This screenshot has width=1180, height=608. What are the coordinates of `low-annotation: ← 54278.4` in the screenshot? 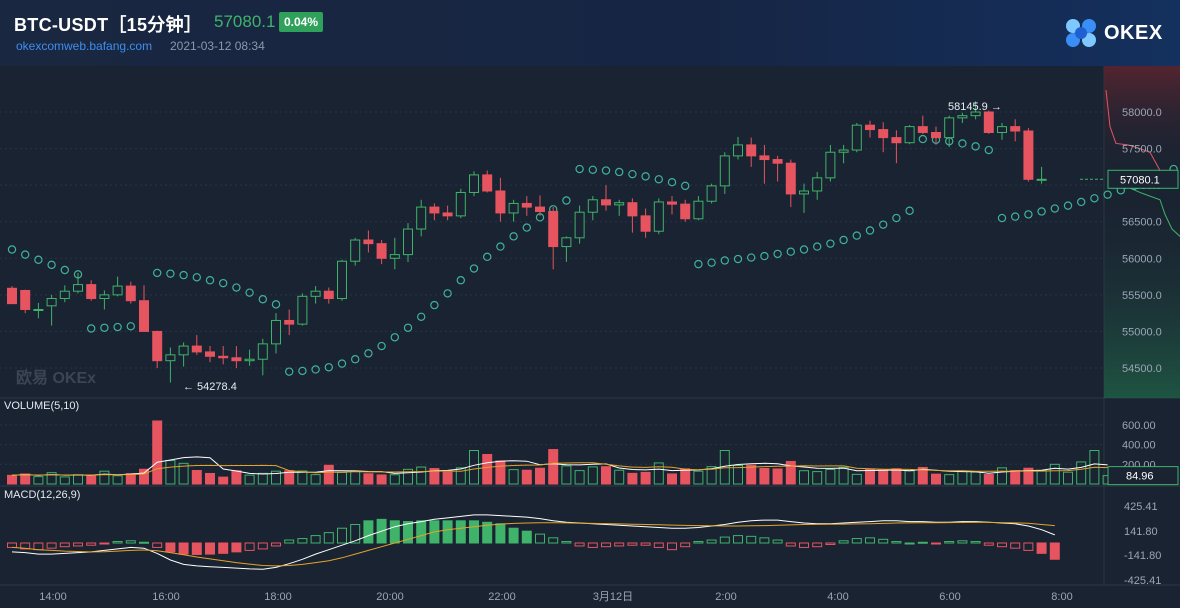 It's located at (210, 387).